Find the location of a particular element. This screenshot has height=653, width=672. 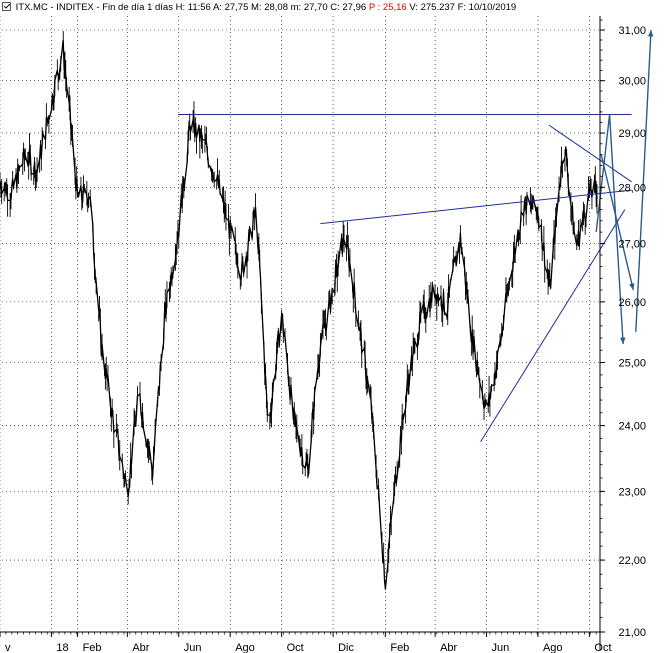

projection-arrow-up-path is located at coordinates (643, 180).